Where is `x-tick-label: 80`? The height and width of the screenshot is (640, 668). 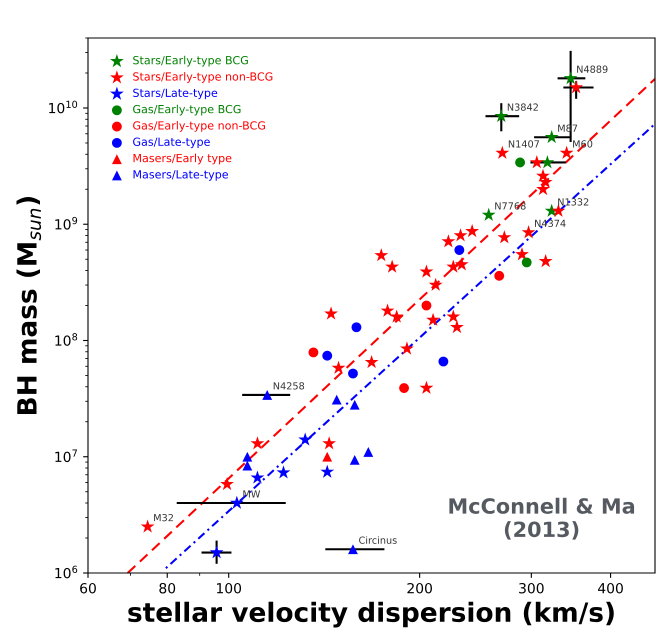 x-tick-label: 80 is located at coordinates (167, 588).